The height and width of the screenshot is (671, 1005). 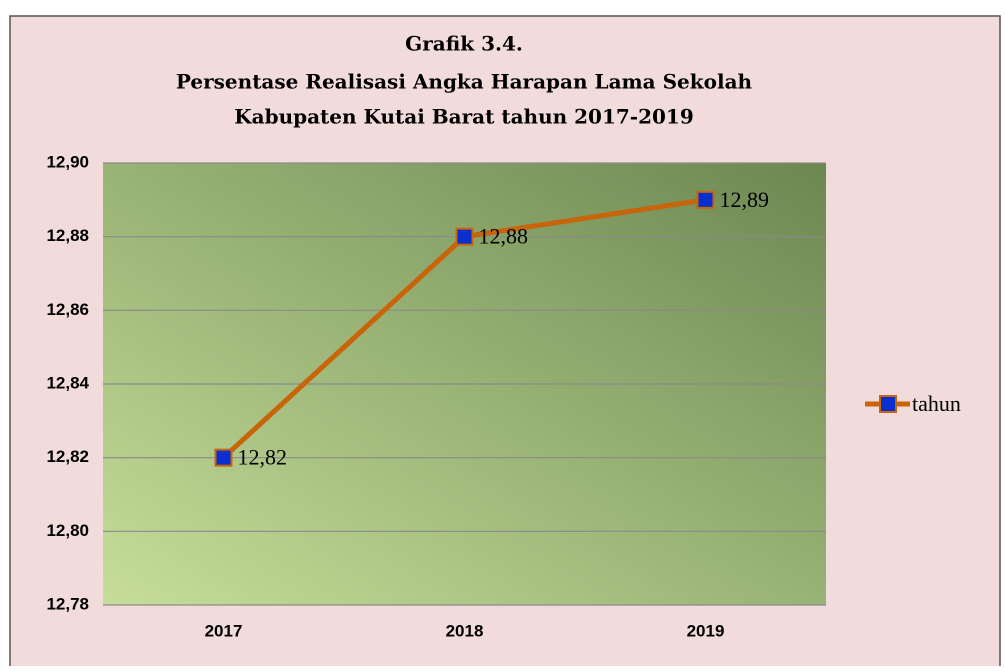 I want to click on chart-title: Kabupaten Kutai Barat tahun 2017-2019, so click(x=464, y=117).